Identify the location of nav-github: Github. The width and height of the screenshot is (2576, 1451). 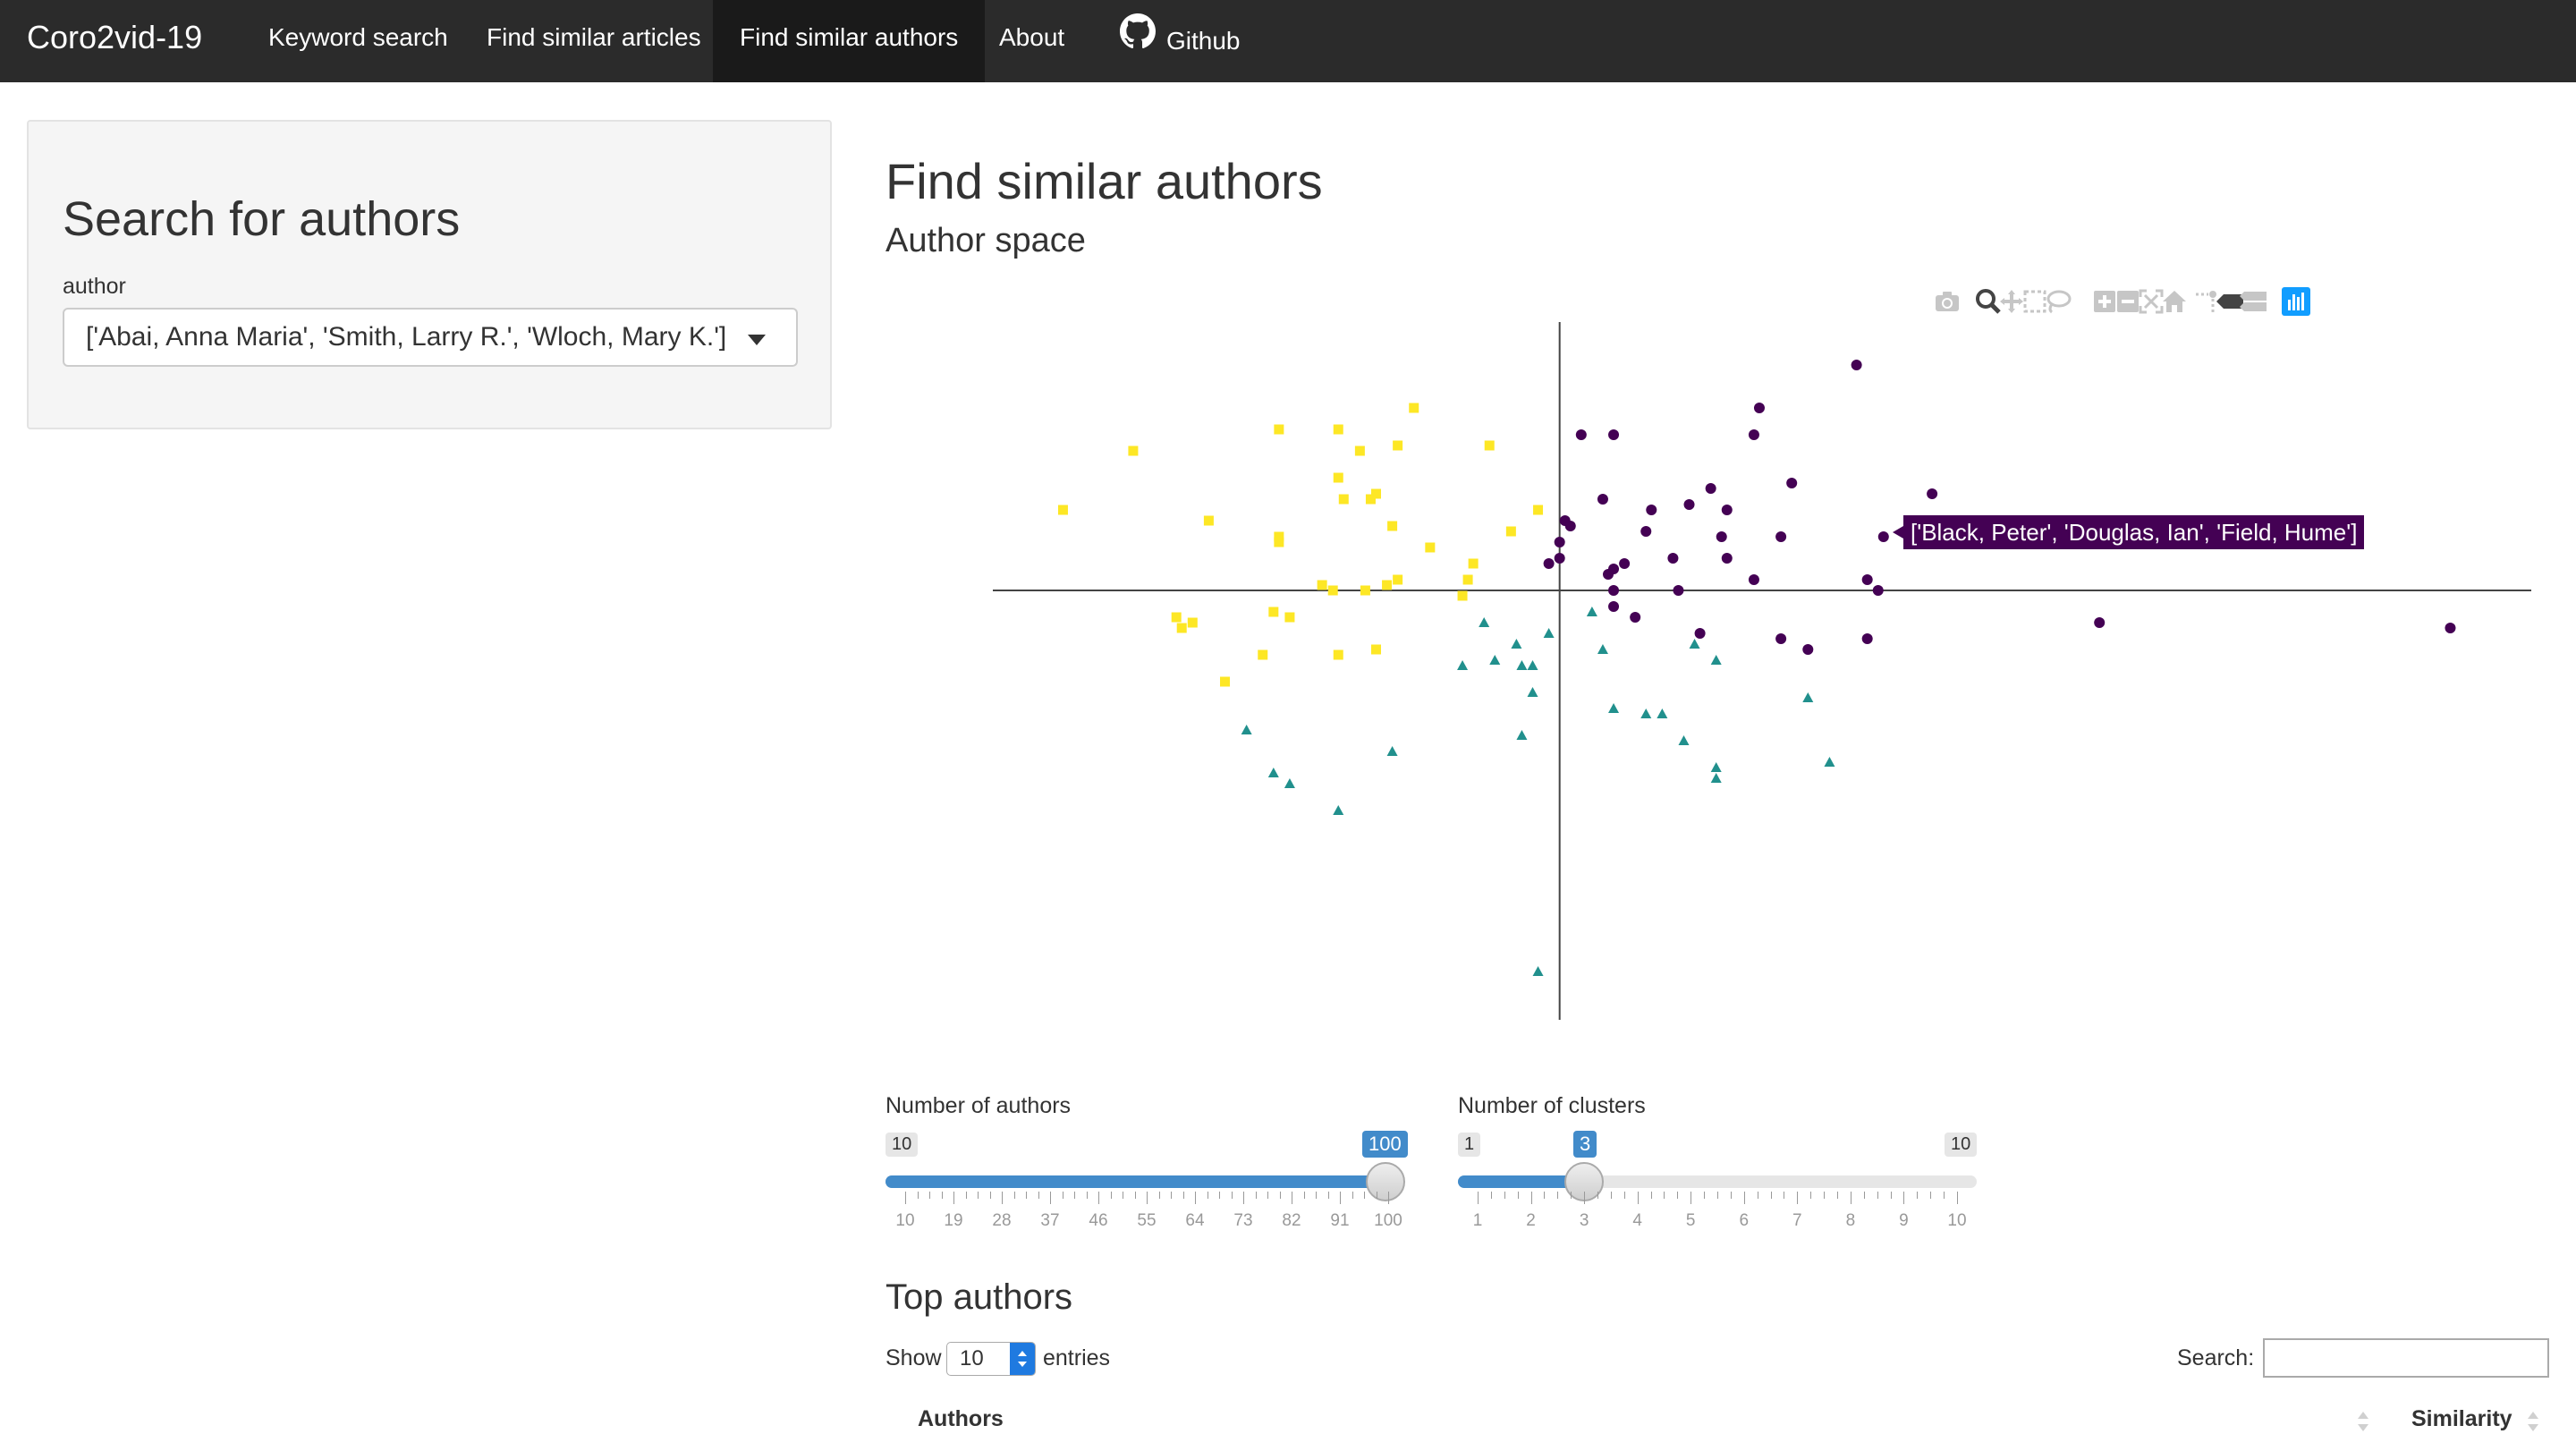
(1180, 41).